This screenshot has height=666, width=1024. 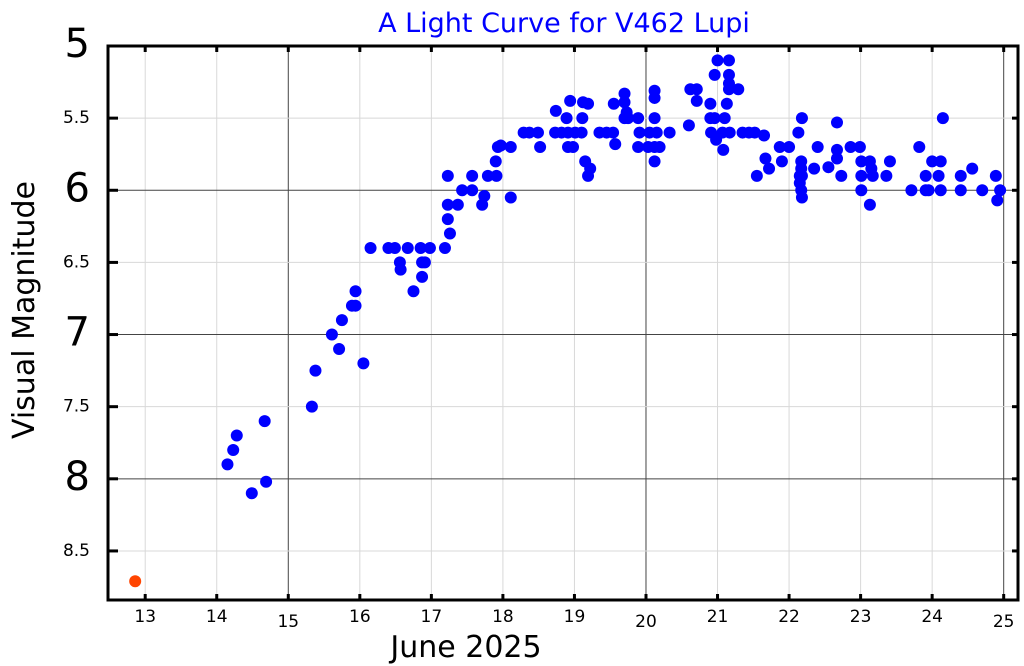 I want to click on x-tick-label: 18, so click(x=503, y=617).